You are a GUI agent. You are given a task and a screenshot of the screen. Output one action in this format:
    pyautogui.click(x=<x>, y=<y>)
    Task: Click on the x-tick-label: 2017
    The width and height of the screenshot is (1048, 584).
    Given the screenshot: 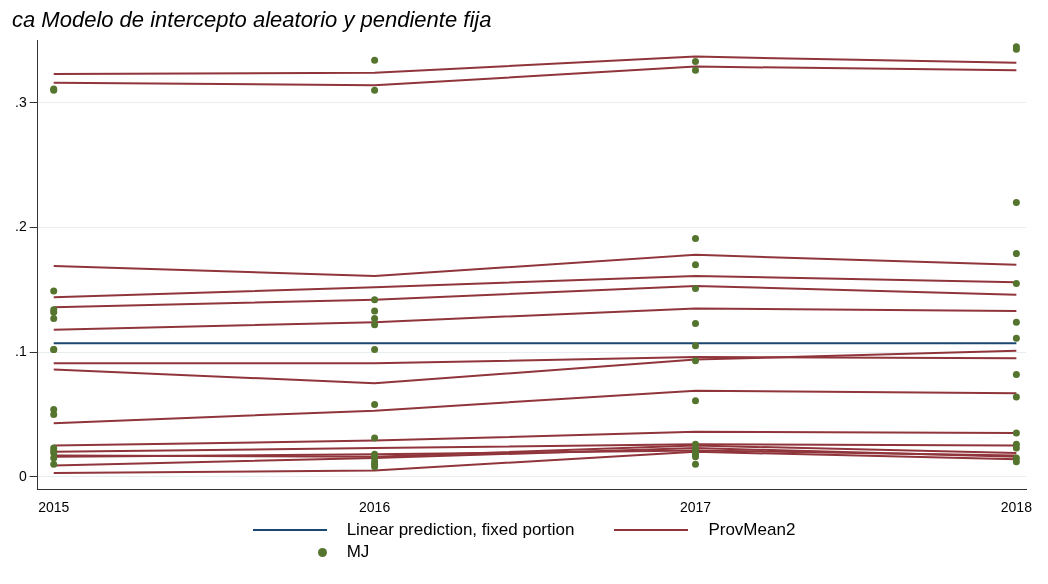 What is the action you would take?
    pyautogui.click(x=695, y=507)
    